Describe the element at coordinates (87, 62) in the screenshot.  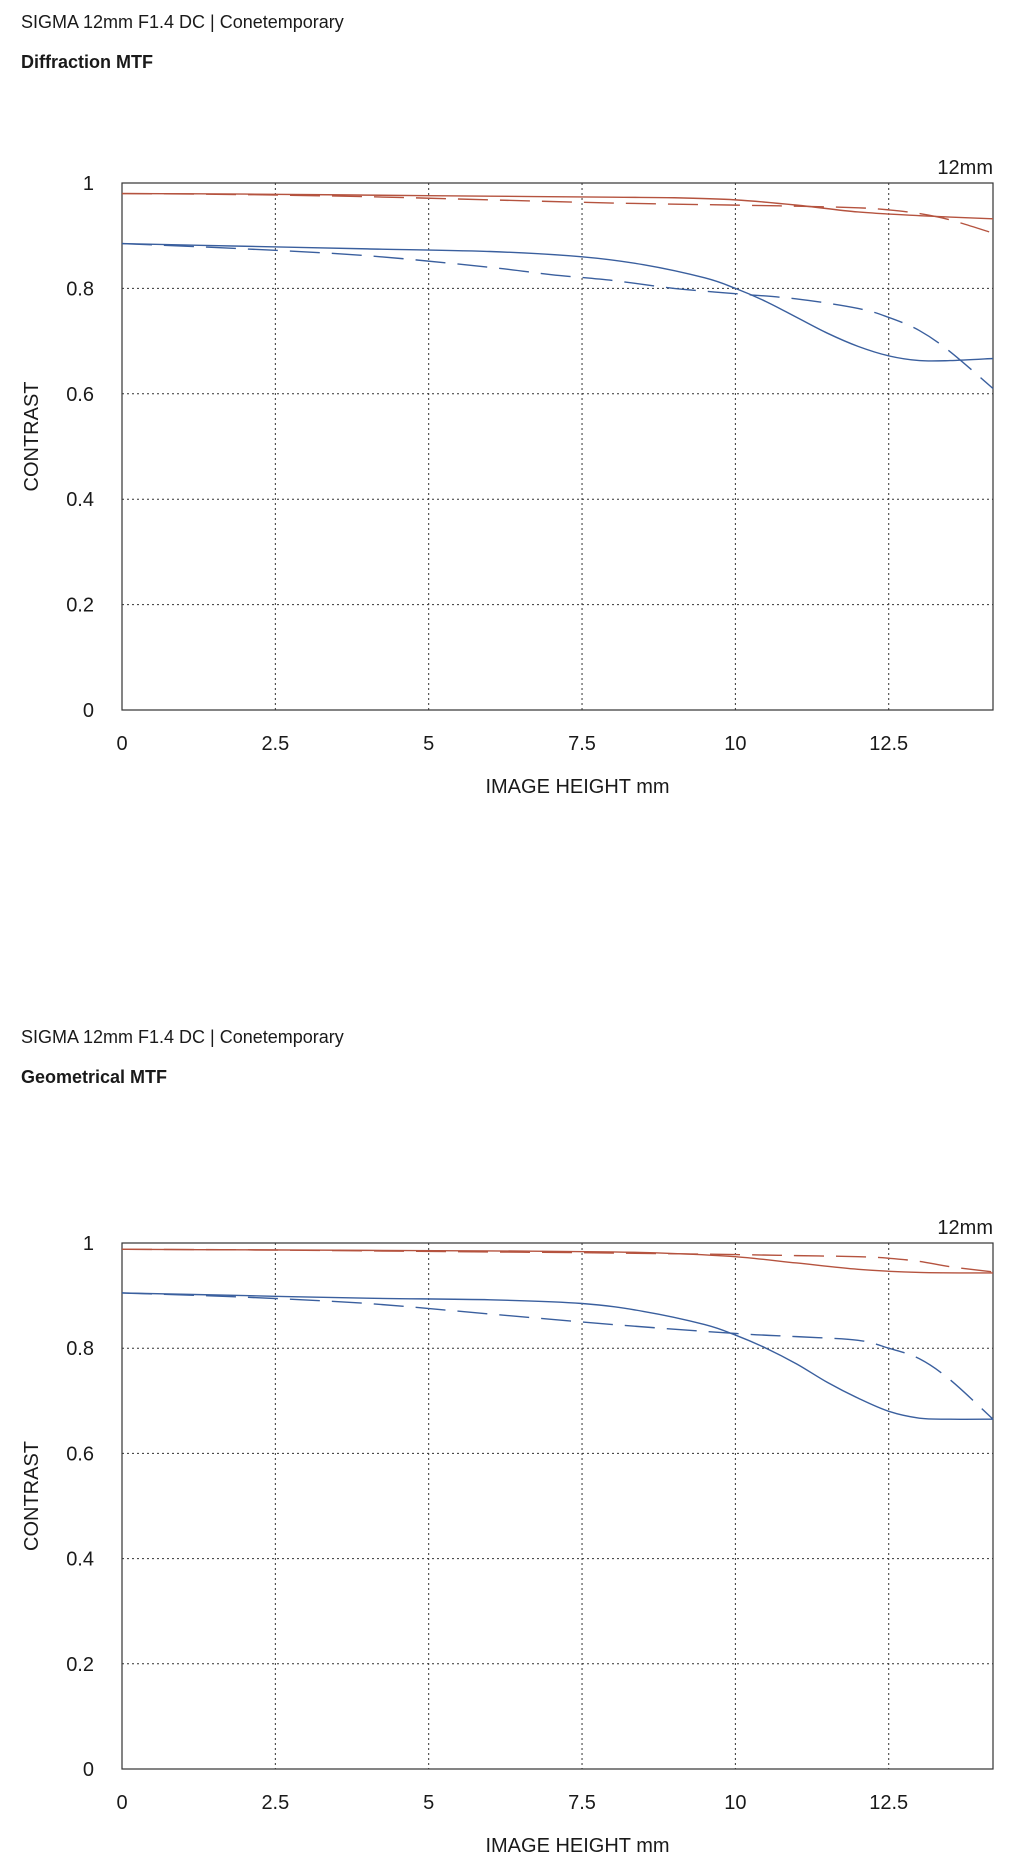
I see `panel-subtitle: Diffraction MTF` at that location.